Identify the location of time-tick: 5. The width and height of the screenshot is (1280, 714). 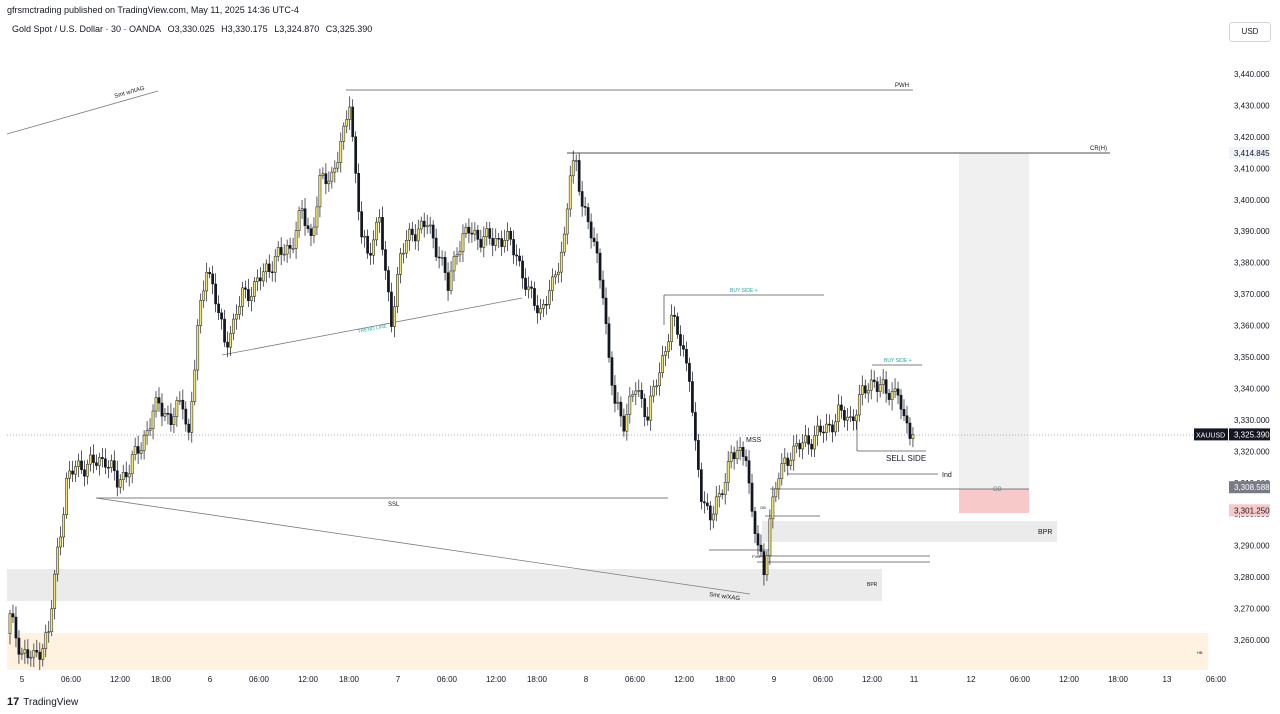
(22, 679).